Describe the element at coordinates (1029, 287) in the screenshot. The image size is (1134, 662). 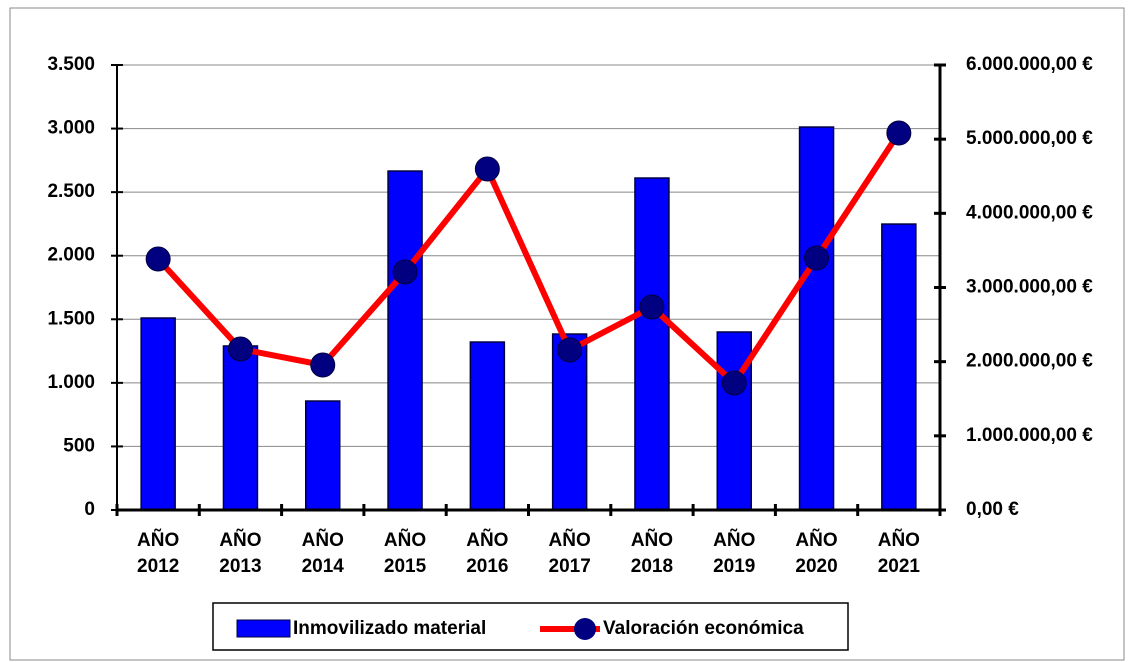
I see `y2-tick-label: 3.000.000,00 €` at that location.